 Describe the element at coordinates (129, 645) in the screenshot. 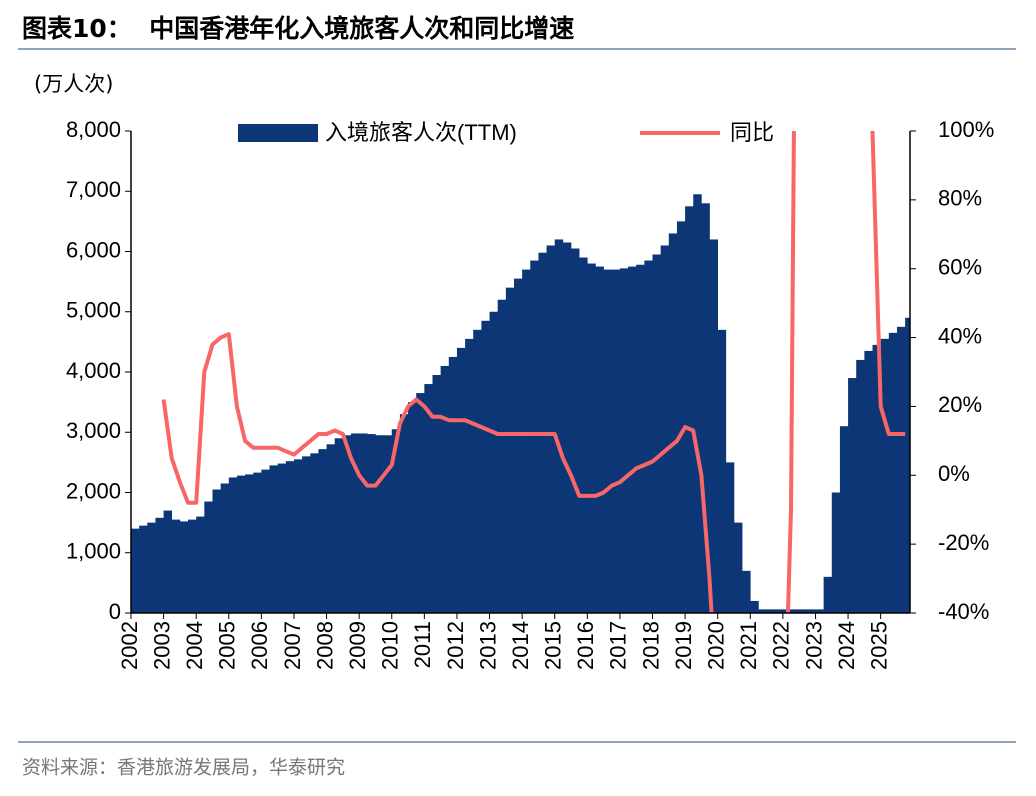

I see `x-tick-label: 2002` at that location.